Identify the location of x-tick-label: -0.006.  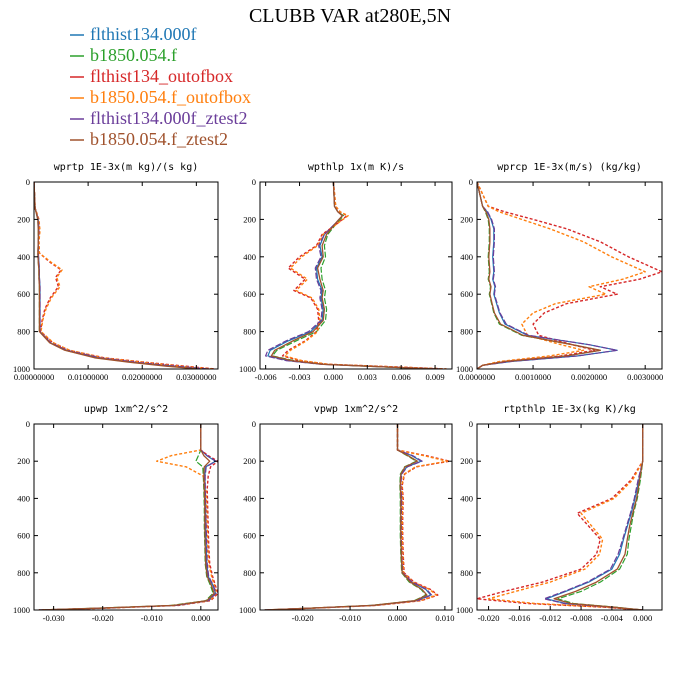
(266, 377).